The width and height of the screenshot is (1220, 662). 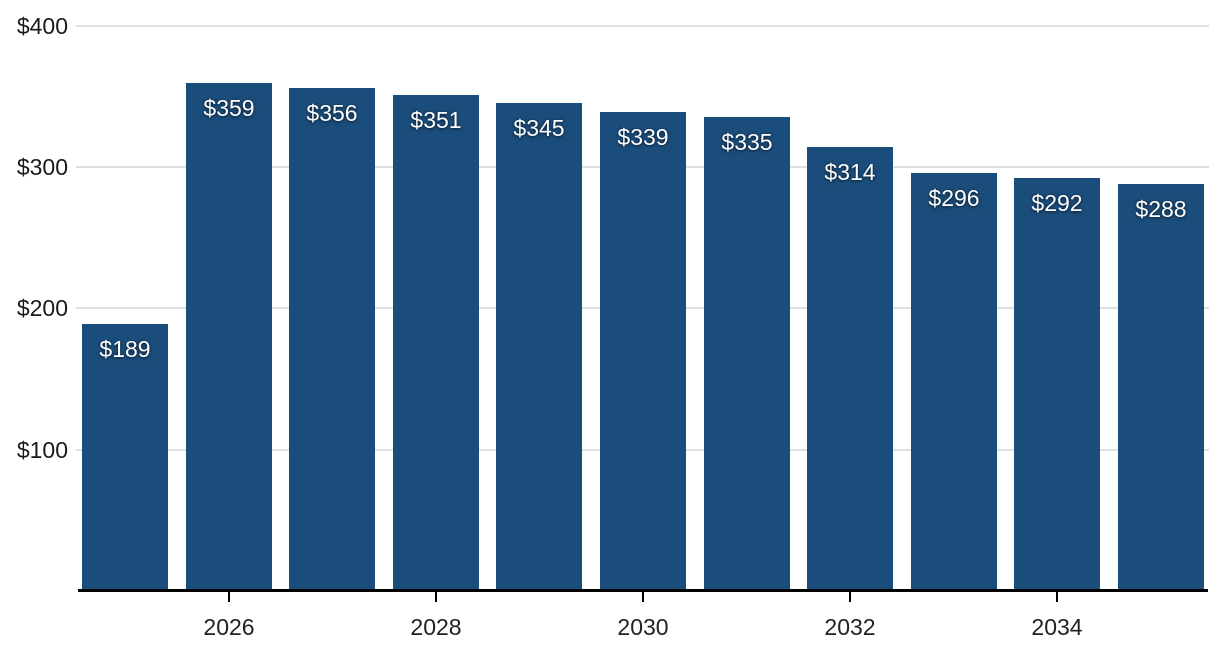 I want to click on y-axis-tick-label: $400, so click(x=42, y=26).